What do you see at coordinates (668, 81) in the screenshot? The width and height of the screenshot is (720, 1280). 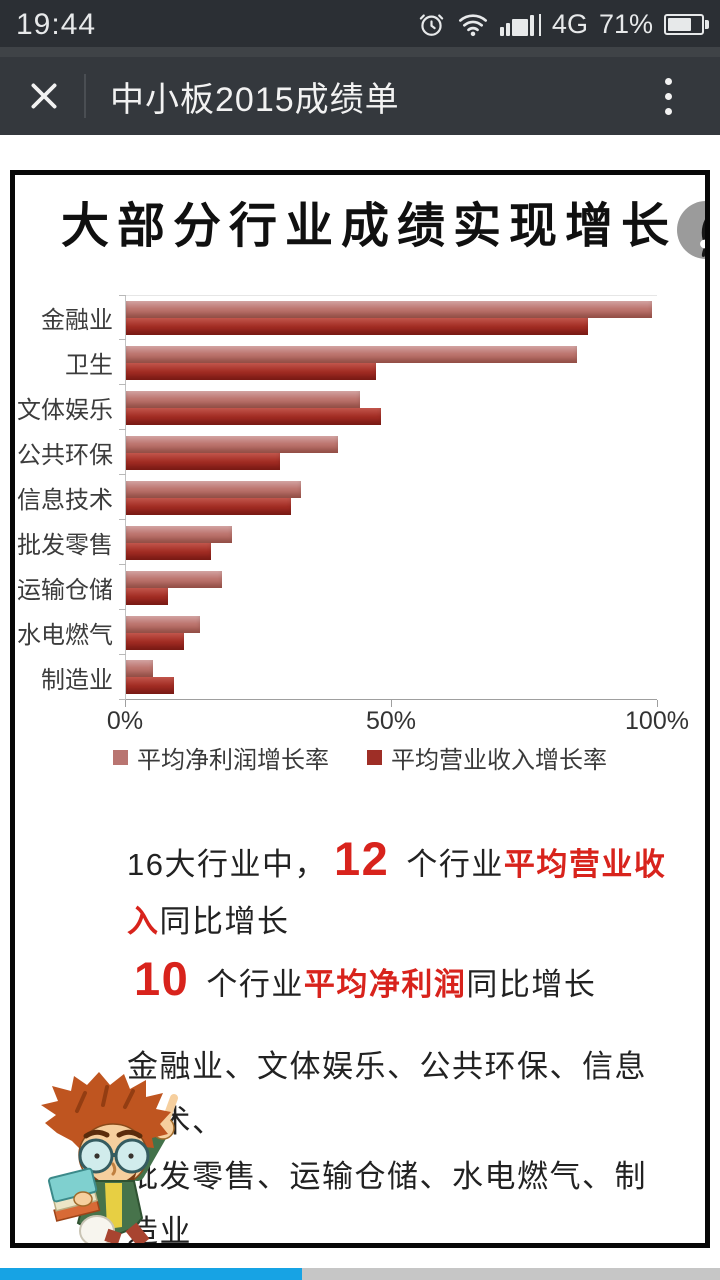 I see `more-menu-icon` at bounding box center [668, 81].